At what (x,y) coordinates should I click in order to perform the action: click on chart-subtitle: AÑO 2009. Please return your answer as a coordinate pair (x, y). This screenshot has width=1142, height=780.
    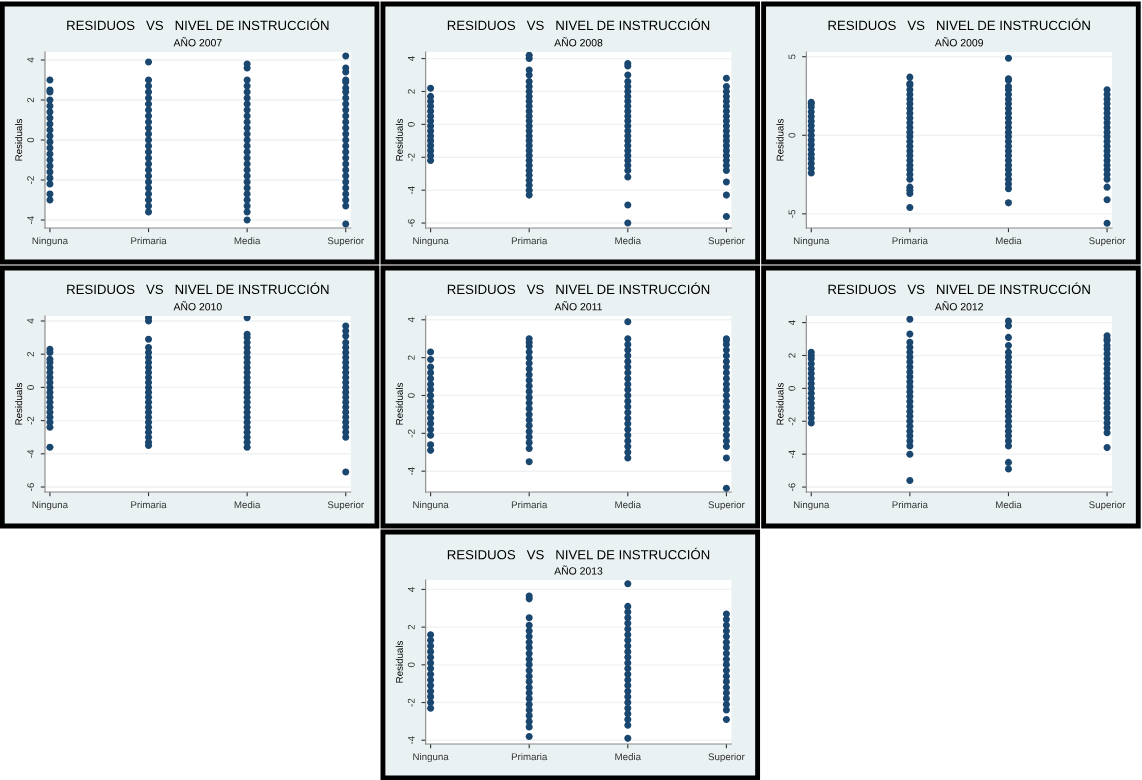
    Looking at the image, I should click on (958, 42).